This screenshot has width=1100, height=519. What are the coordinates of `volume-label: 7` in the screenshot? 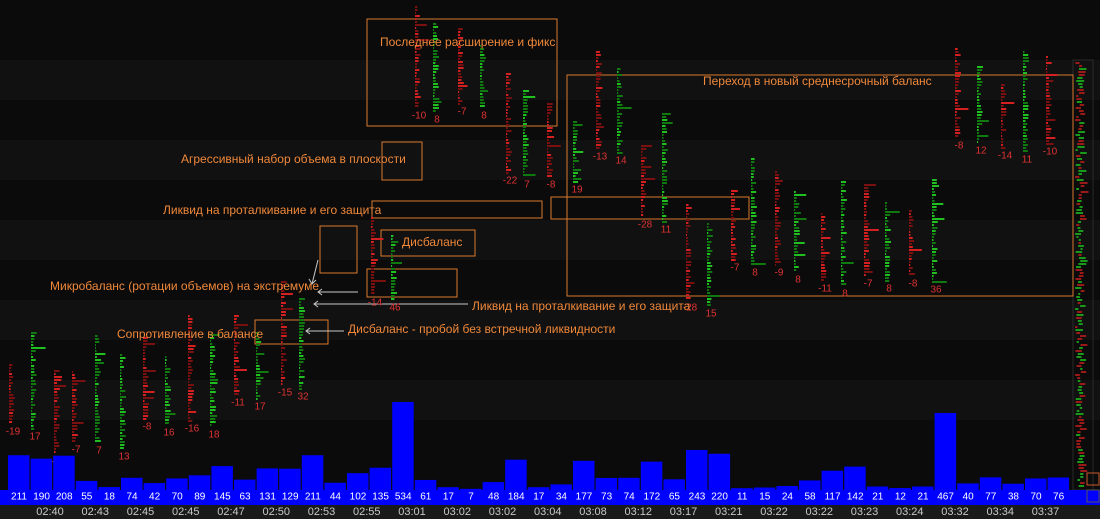 It's located at (471, 497).